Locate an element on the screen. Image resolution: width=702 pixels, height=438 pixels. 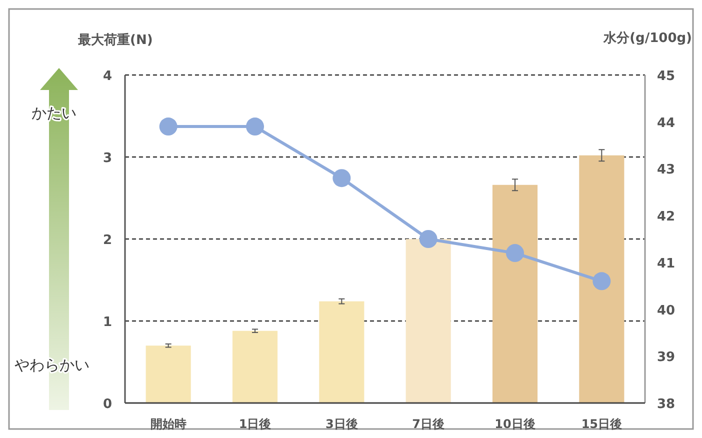
y2-tick-label: 40 is located at coordinates (666, 310).